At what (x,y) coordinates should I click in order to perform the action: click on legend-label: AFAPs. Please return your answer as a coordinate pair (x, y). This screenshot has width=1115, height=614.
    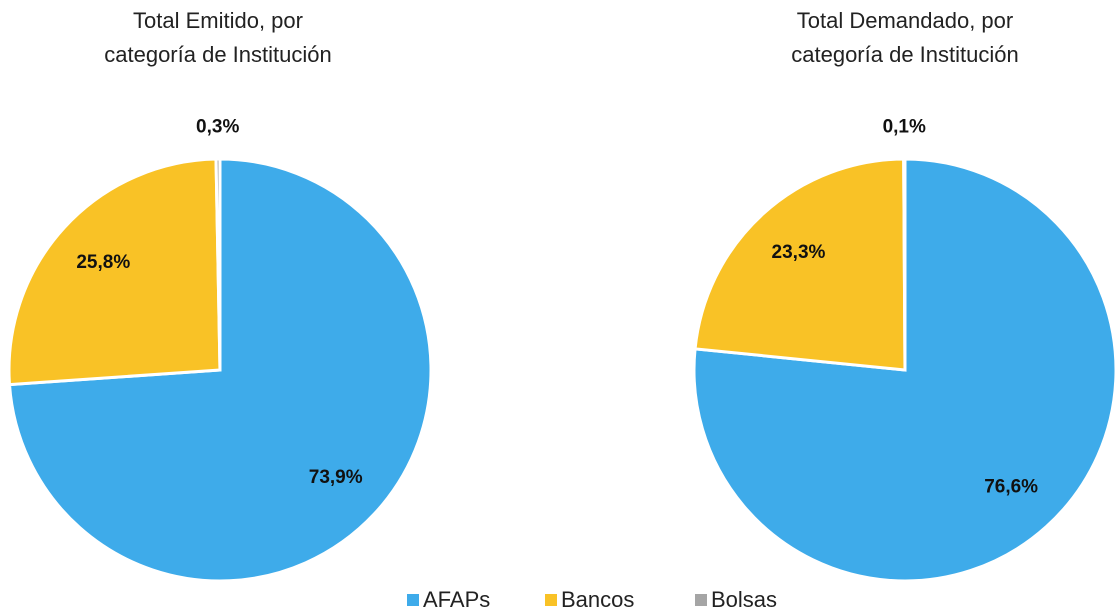
    Looking at the image, I should click on (456, 599).